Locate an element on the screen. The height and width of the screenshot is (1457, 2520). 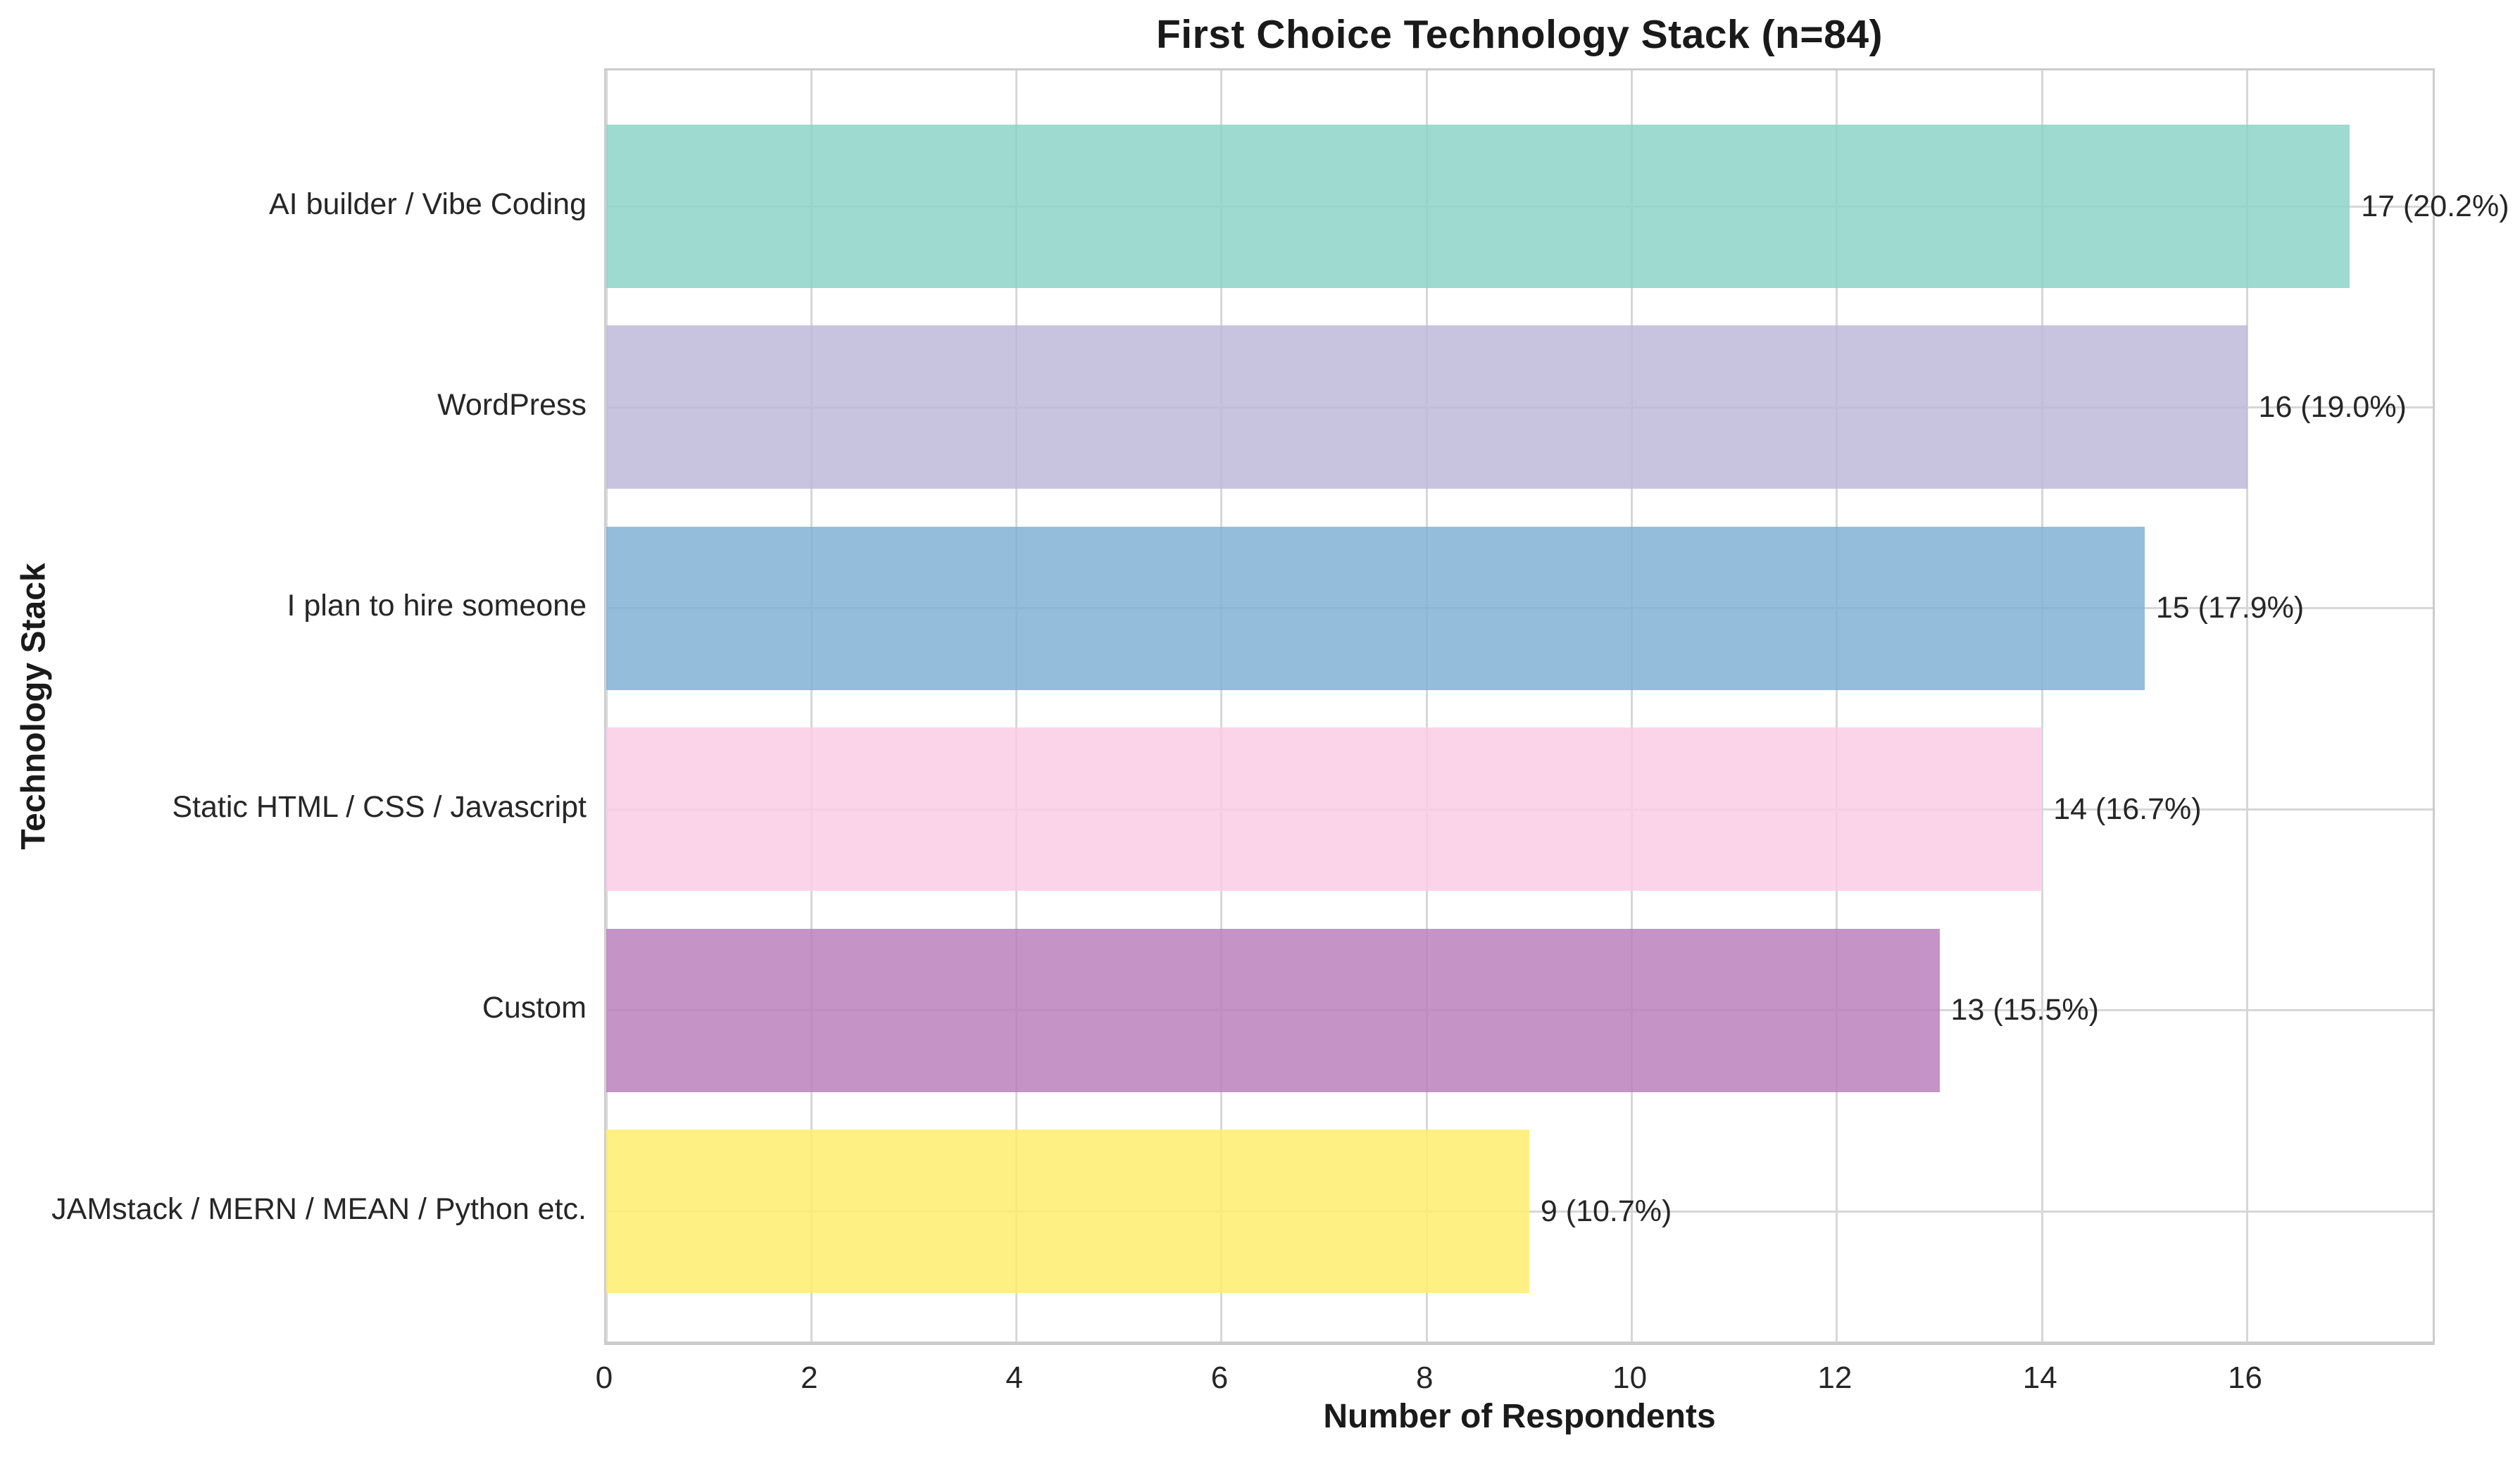
x-axis-label: Number of Respondents is located at coordinates (1520, 1416).